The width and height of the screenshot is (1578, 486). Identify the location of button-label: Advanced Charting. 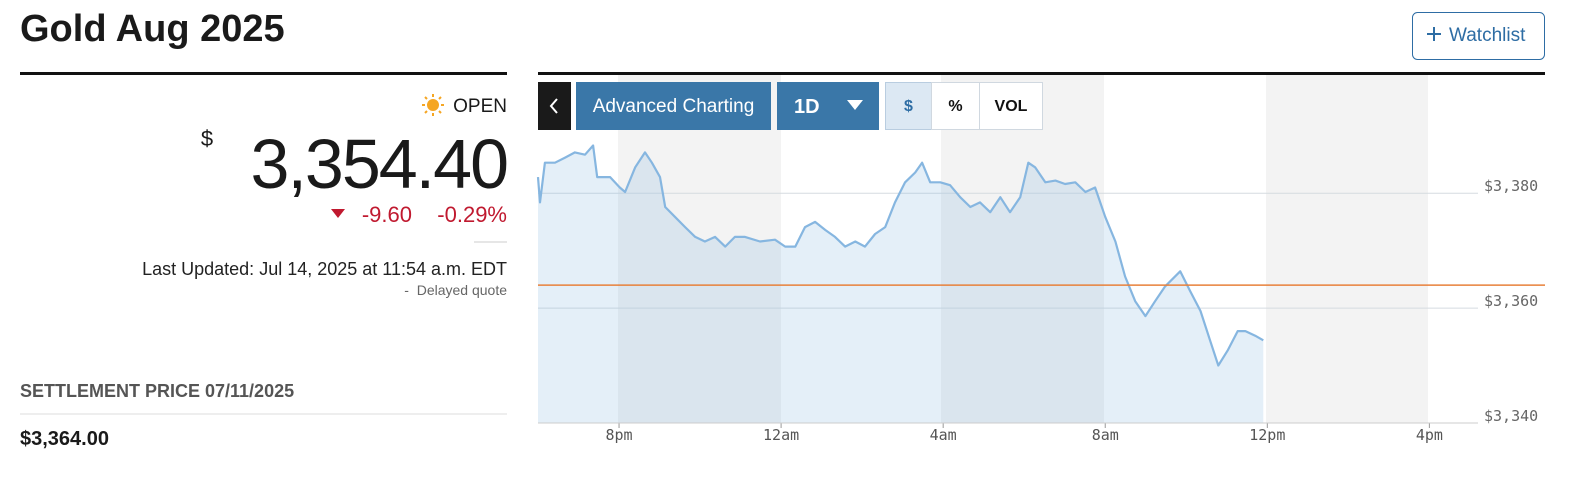
(674, 106).